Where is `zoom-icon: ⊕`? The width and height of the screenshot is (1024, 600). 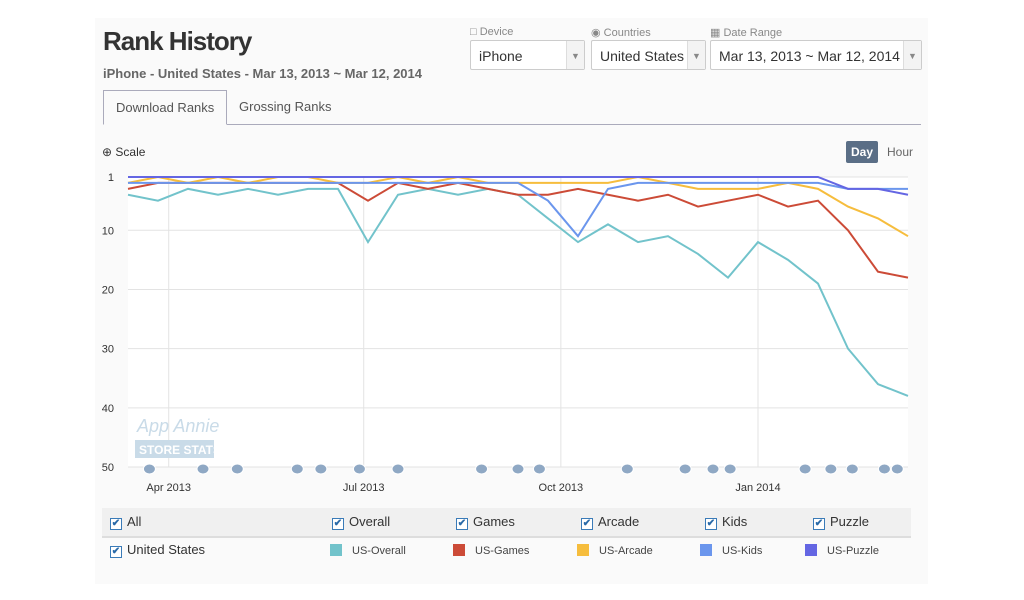
zoom-icon: ⊕ is located at coordinates (107, 152).